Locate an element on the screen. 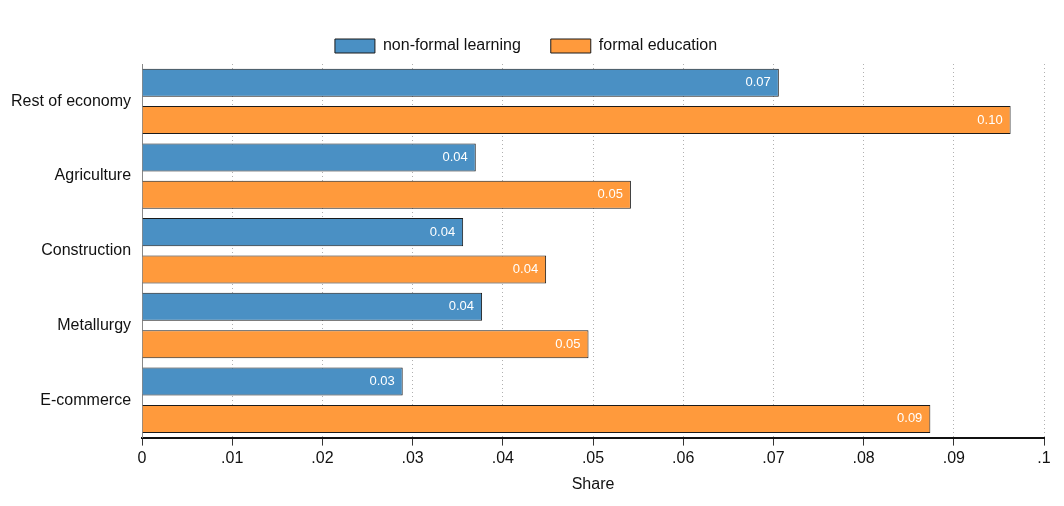  y-tick-label: Construction is located at coordinates (86, 250).